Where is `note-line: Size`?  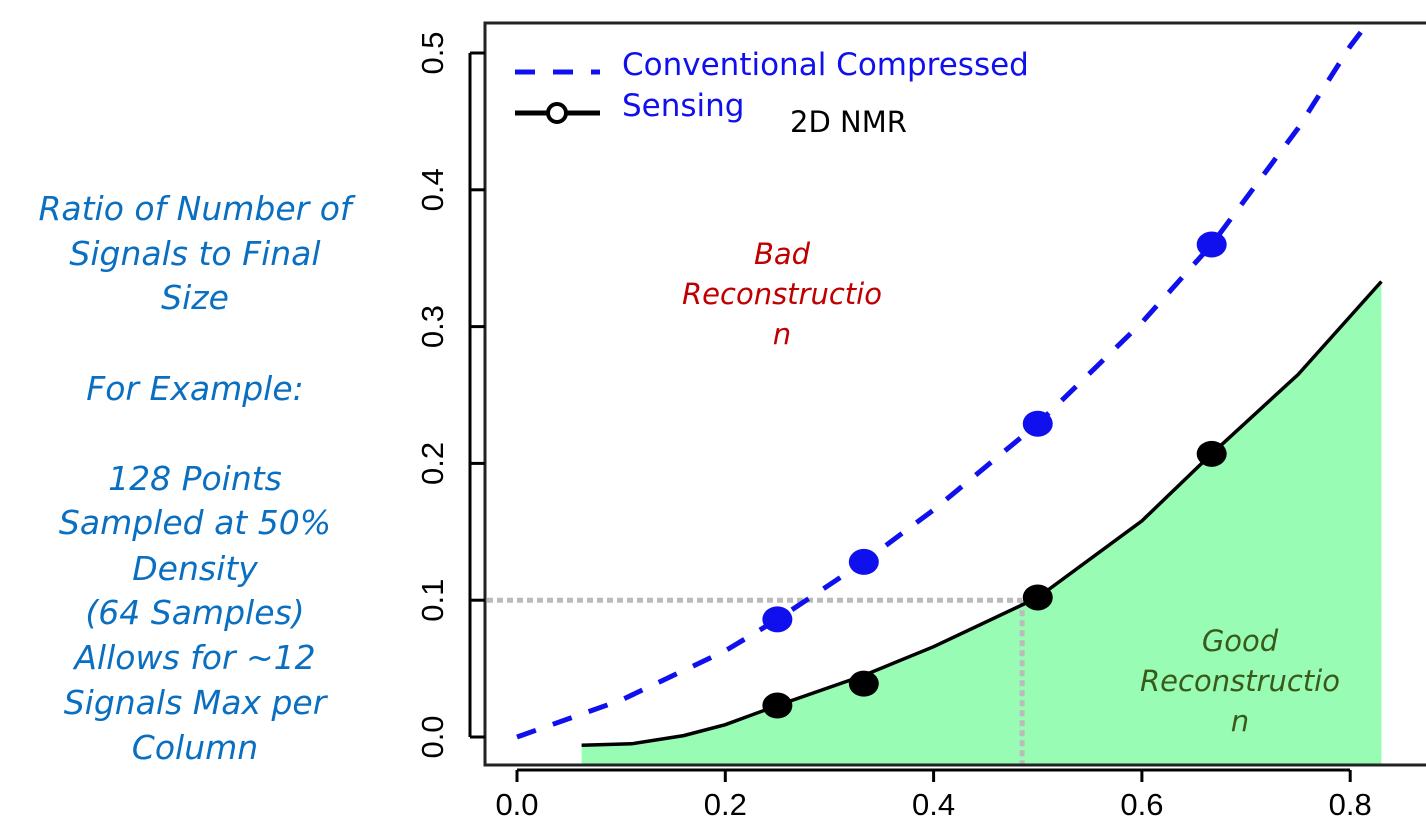 note-line: Size is located at coordinates (195, 297).